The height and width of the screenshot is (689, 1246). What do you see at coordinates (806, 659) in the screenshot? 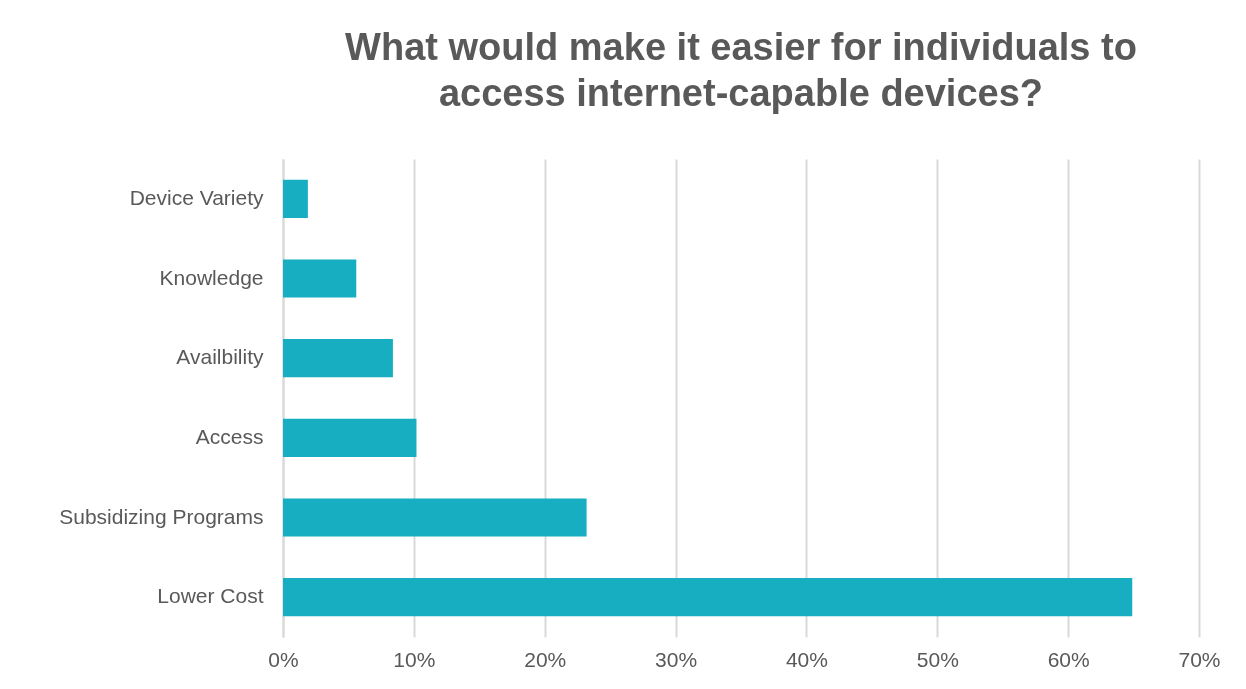
I see `x-tick-label: 40%` at bounding box center [806, 659].